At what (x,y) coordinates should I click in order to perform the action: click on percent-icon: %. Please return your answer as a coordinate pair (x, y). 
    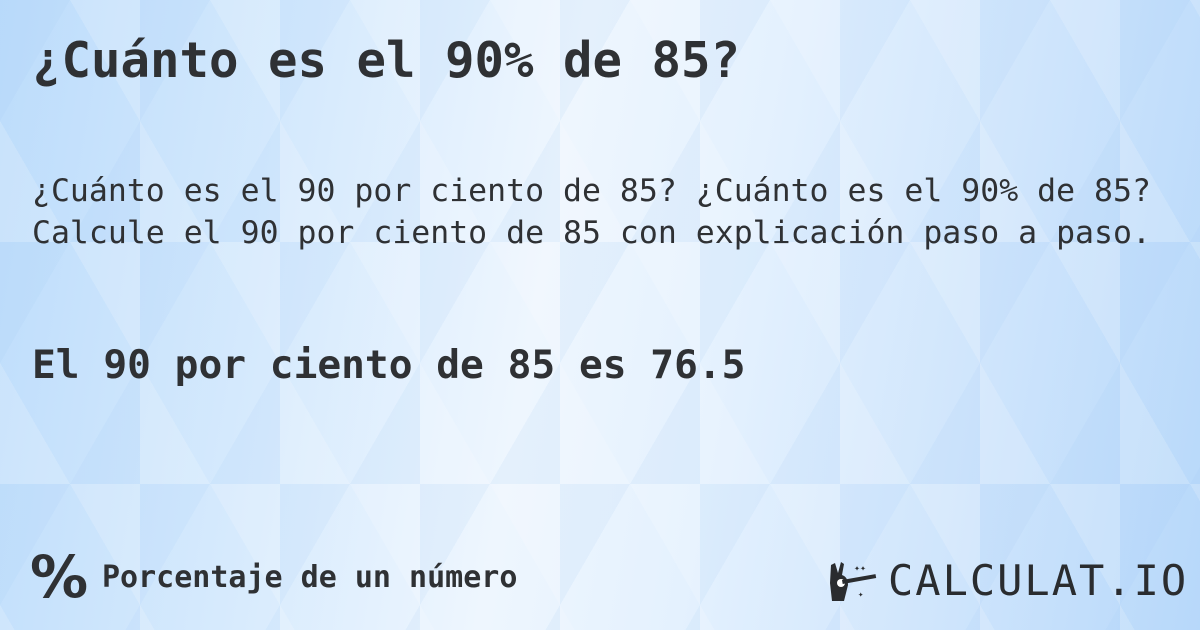
    Looking at the image, I should click on (59, 577).